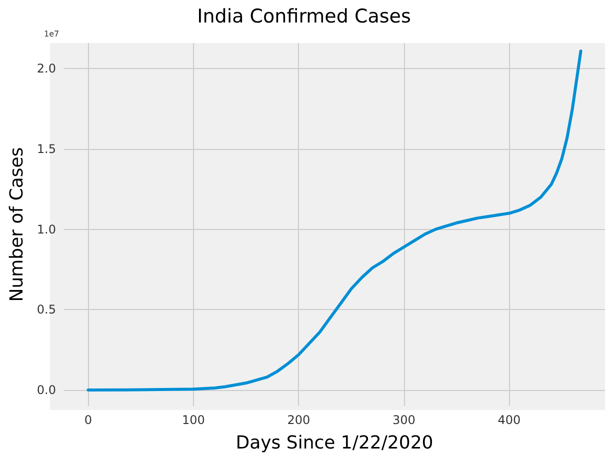  I want to click on x-axis-title: Days Since 1/22/2020, so click(335, 443).